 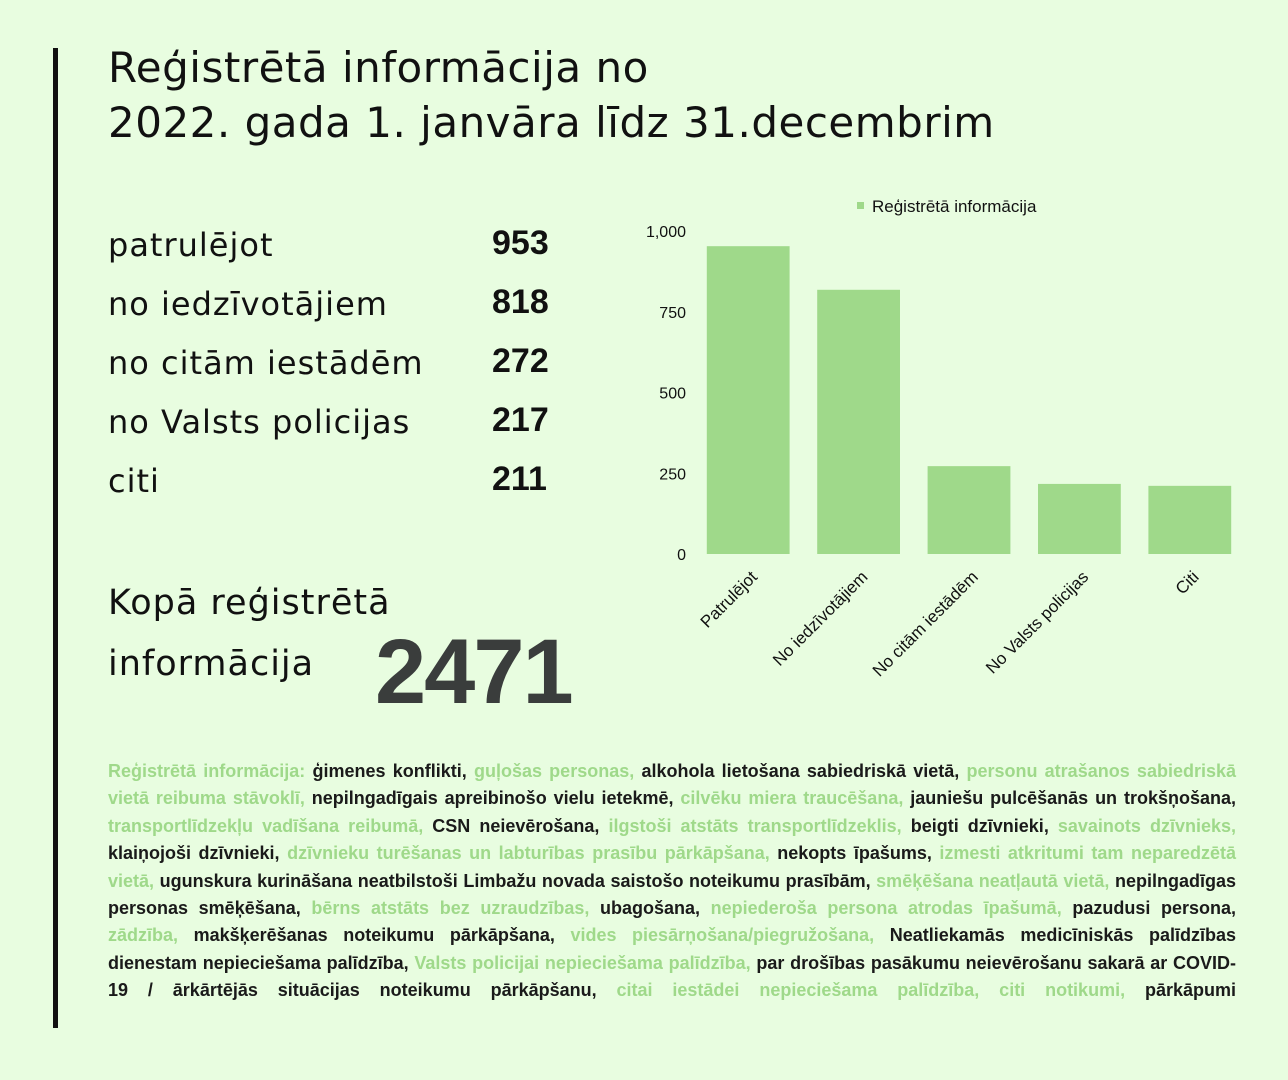 I want to click on stat-row: no Valsts policijas 217, so click(x=348, y=424).